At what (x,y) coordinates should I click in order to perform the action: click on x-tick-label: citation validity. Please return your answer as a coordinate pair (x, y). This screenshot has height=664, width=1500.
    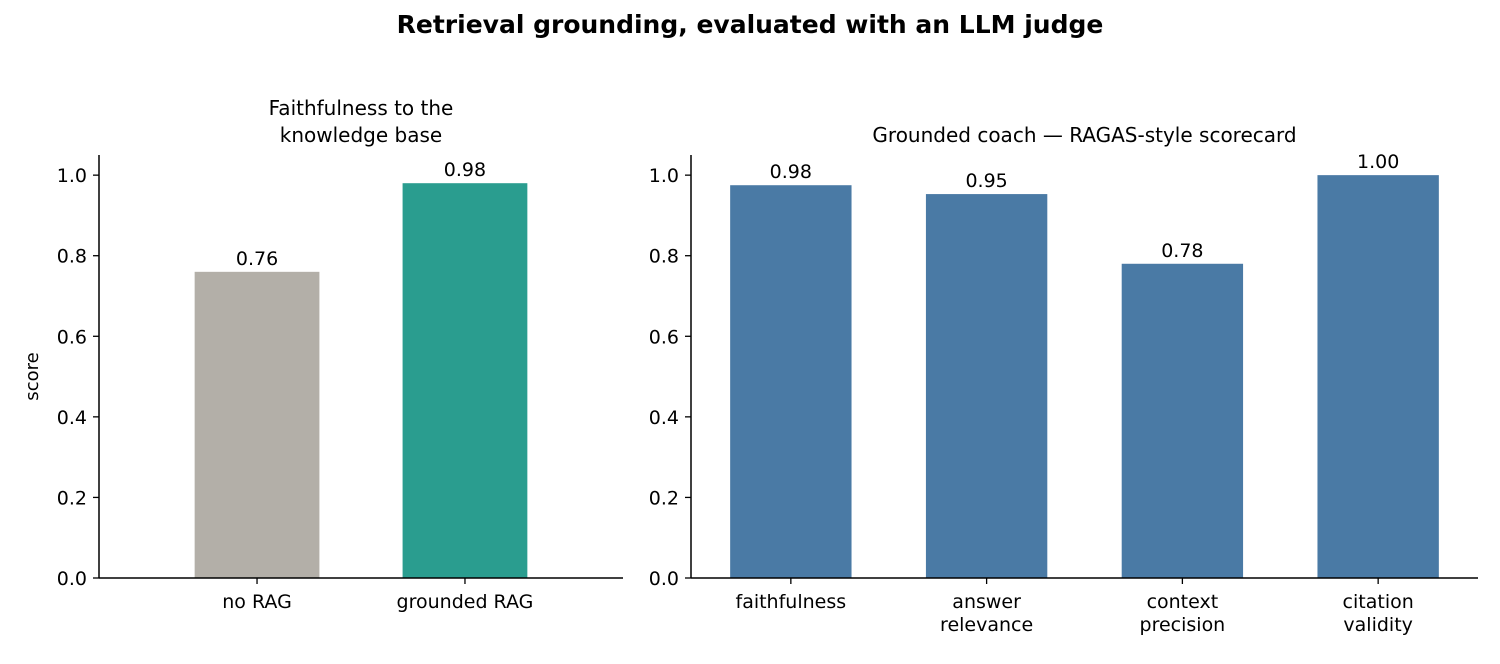
    Looking at the image, I should click on (1378, 613).